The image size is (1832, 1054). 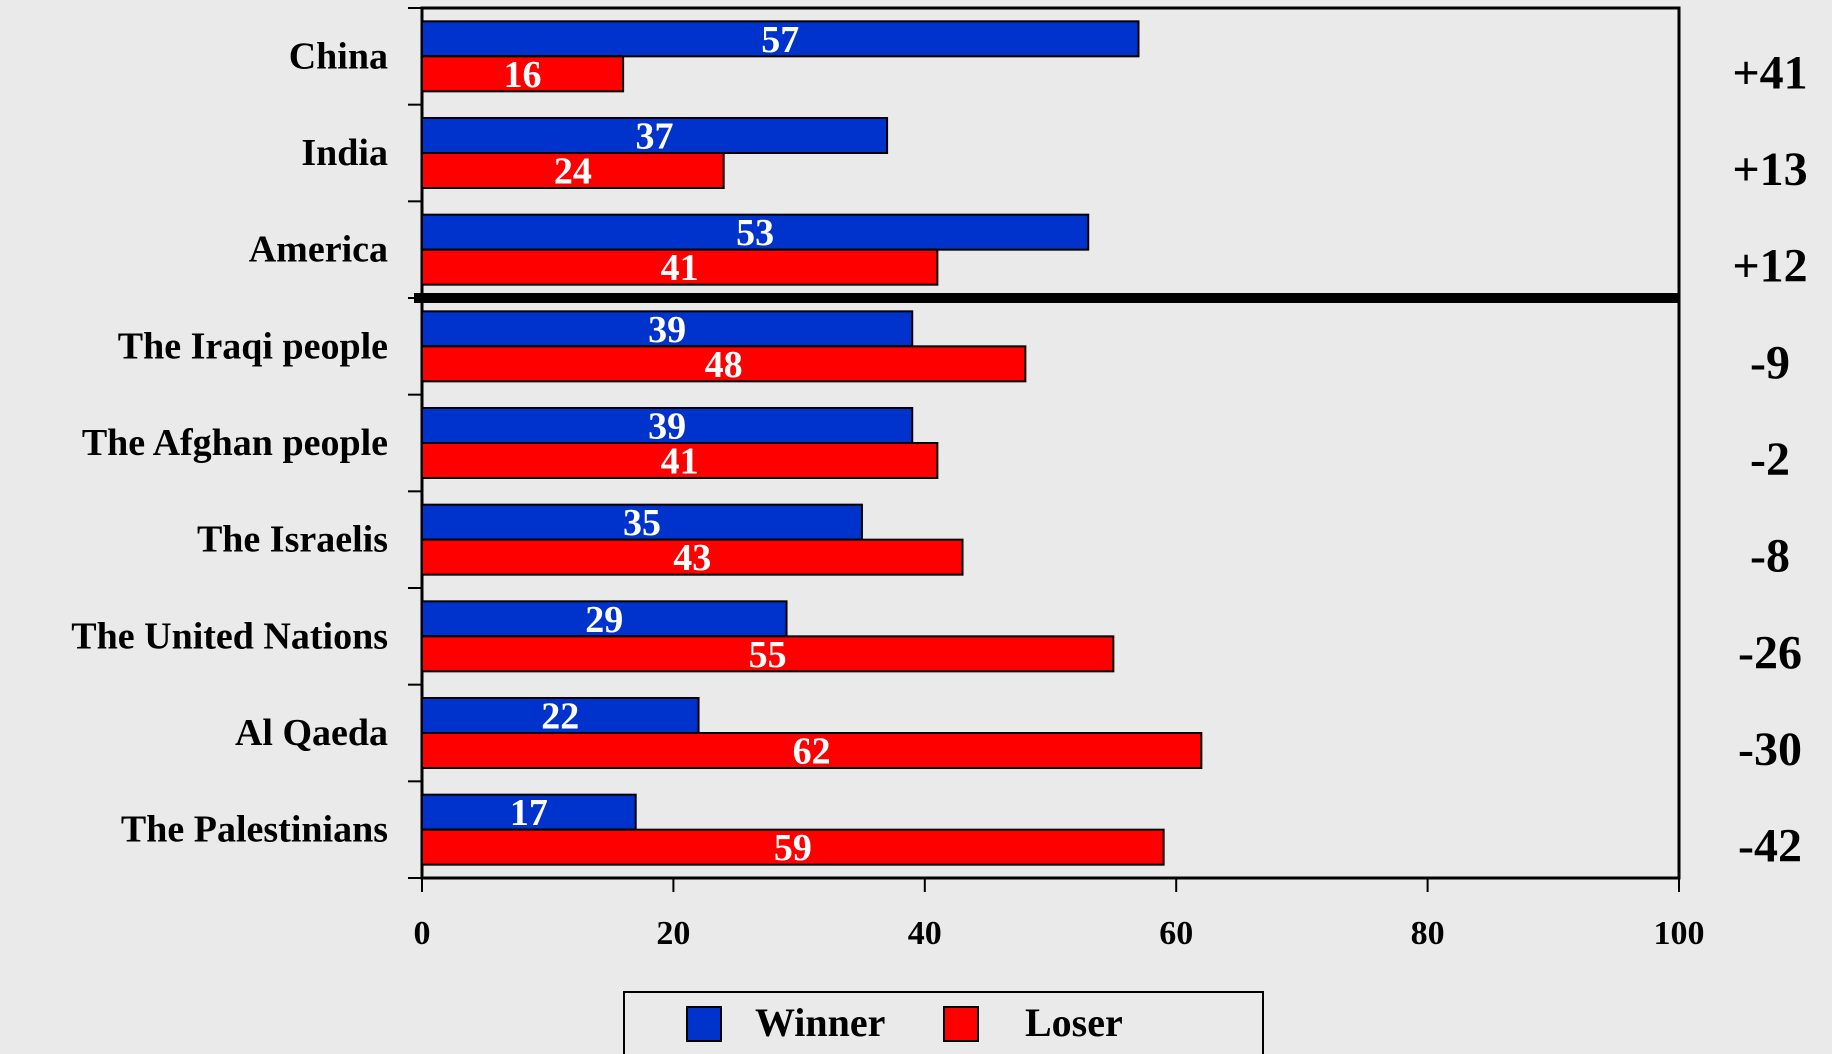 I want to click on x-tick-label-40: 40, so click(x=925, y=933).